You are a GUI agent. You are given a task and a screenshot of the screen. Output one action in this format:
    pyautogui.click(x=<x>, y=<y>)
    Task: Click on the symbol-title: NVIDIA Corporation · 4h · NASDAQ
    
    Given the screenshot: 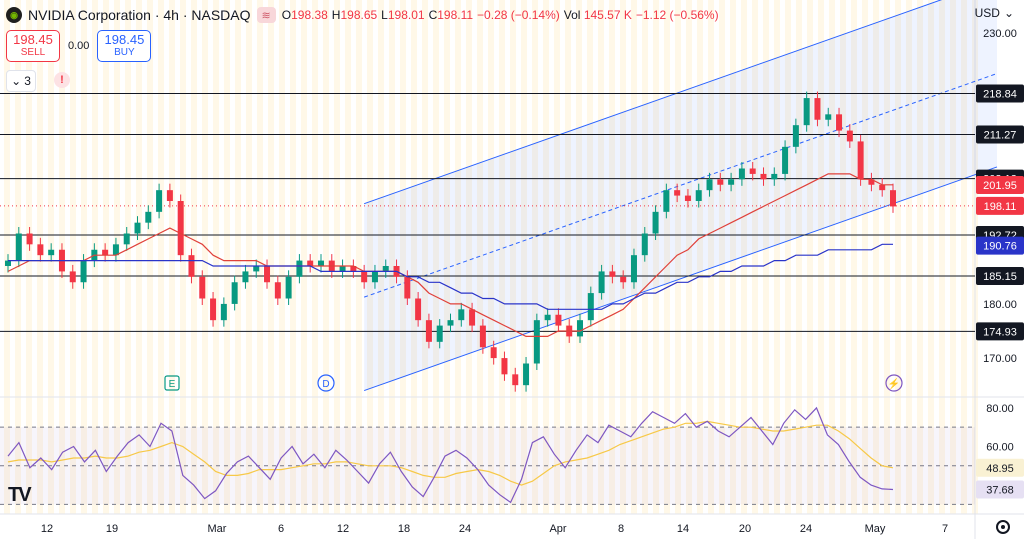 What is the action you would take?
    pyautogui.click(x=139, y=15)
    